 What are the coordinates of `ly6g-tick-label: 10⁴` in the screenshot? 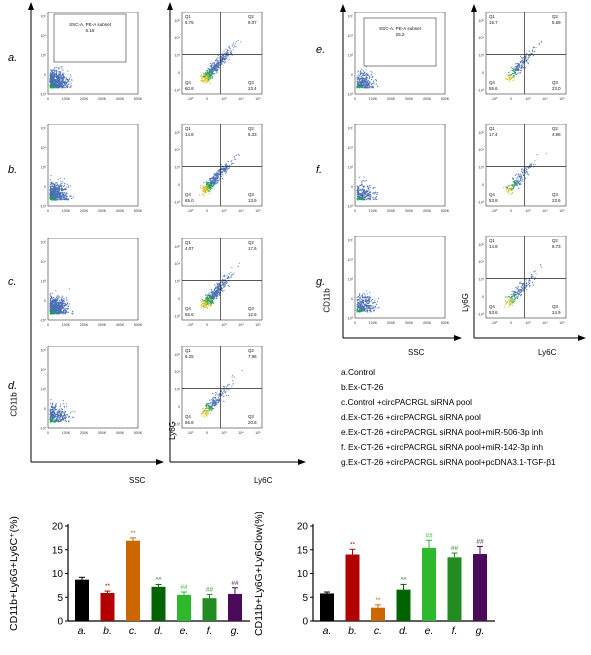 It's located at (177, 38).